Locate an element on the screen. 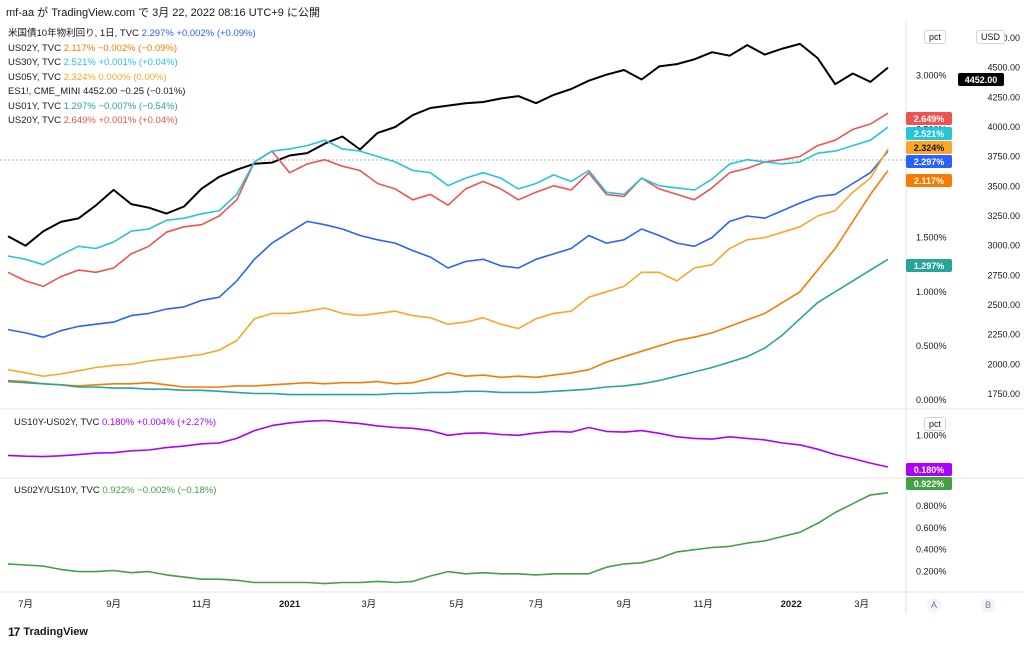  price-tag-us05y-text: 2.324% is located at coordinates (929, 148).